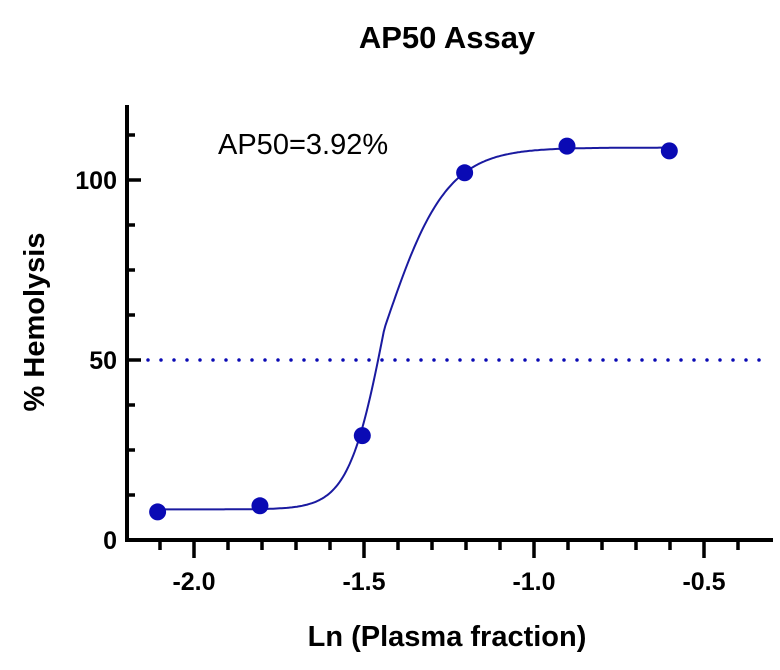  Describe the element at coordinates (110, 541) in the screenshot. I see `y-tick-label: 0` at that location.